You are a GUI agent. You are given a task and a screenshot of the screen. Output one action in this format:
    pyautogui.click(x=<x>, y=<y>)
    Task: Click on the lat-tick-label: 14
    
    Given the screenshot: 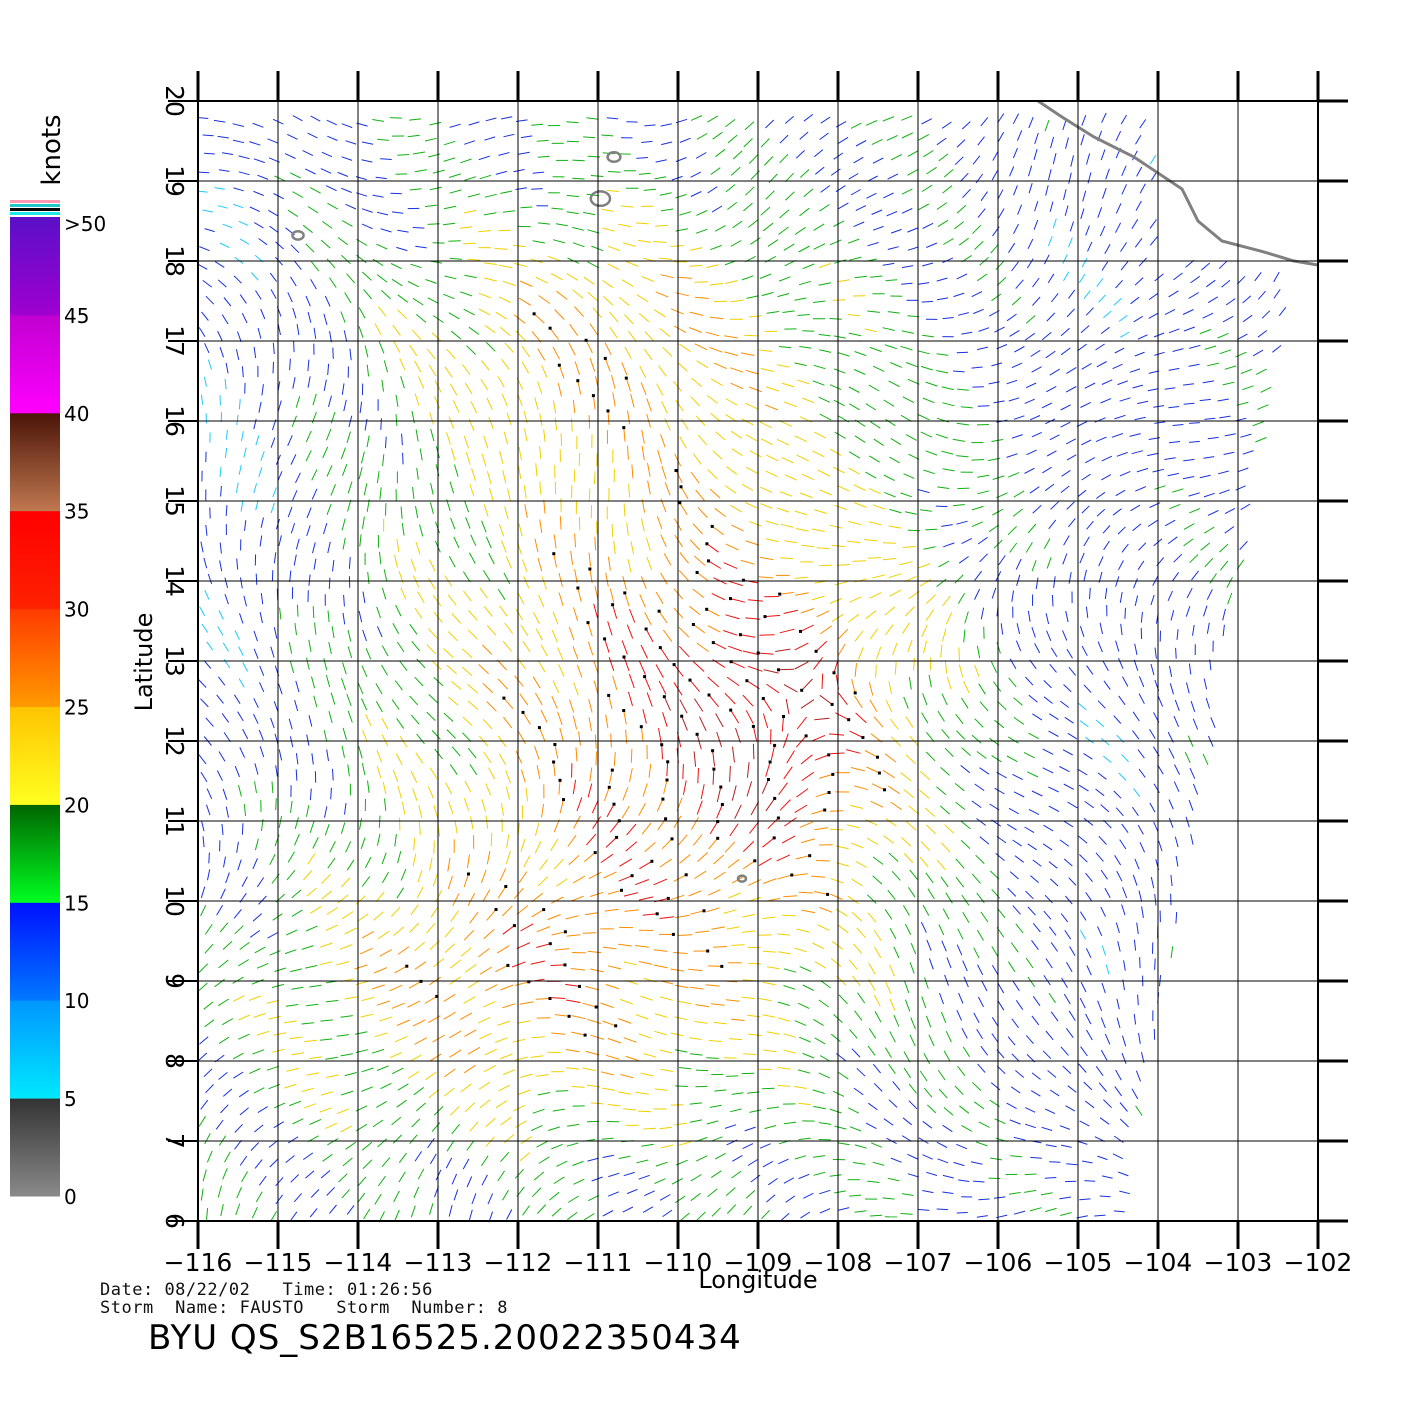 What is the action you would take?
    pyautogui.click(x=174, y=581)
    